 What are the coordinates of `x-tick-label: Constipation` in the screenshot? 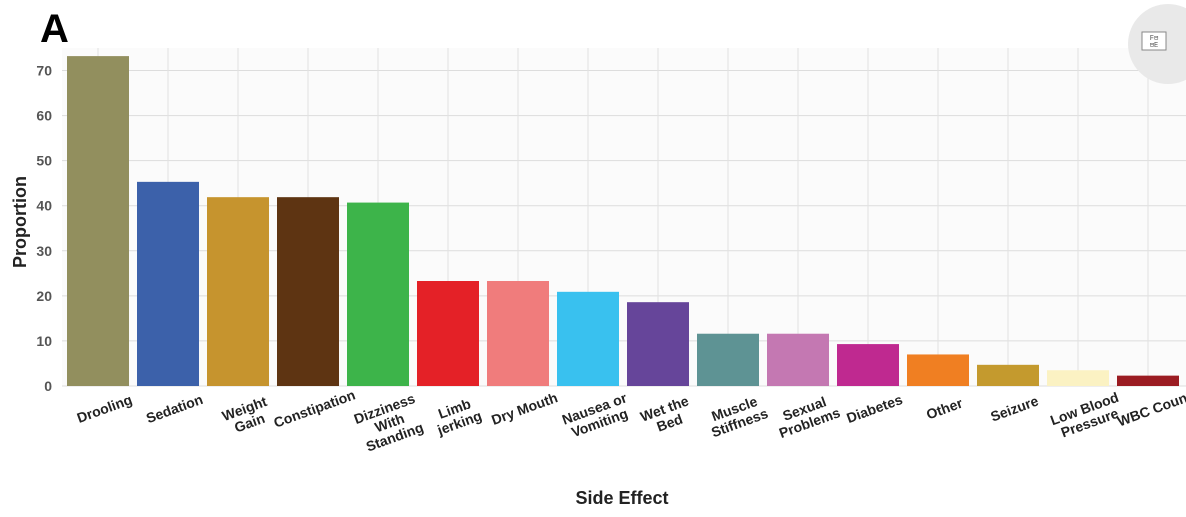 It's located at (314, 408).